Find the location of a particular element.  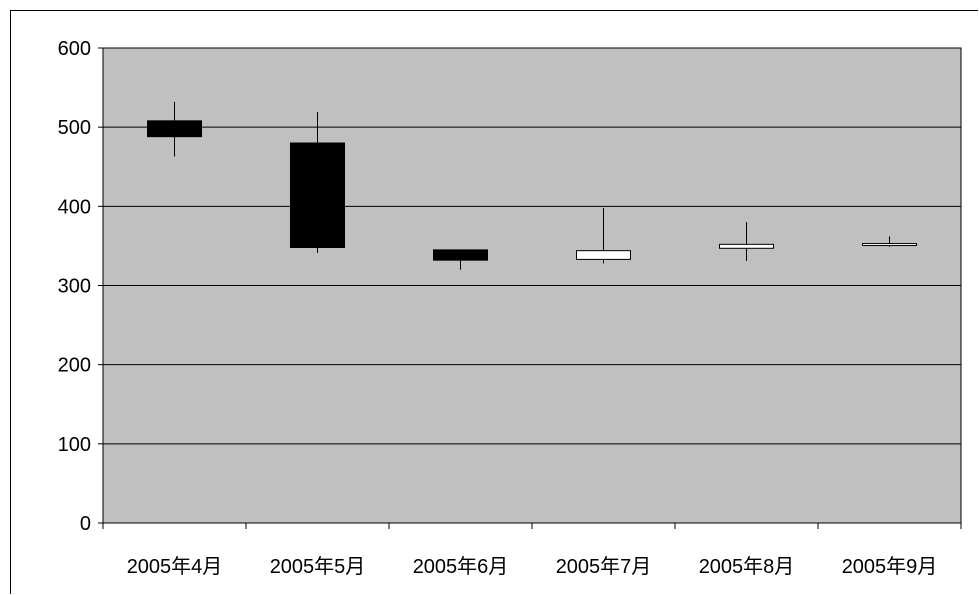

x-tick-label: 2005年4月 is located at coordinates (175, 566).